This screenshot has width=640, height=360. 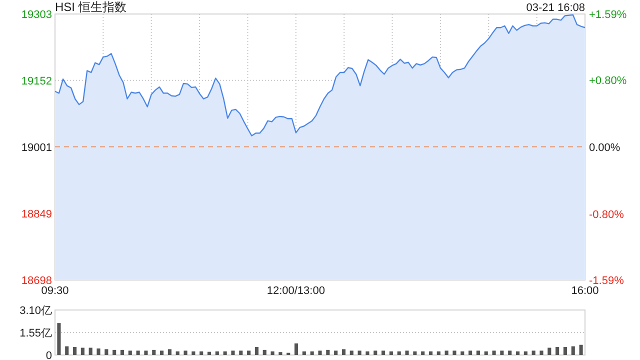 What do you see at coordinates (608, 81) in the screenshot?
I see `y2-tick-label: +0.80%` at bounding box center [608, 81].